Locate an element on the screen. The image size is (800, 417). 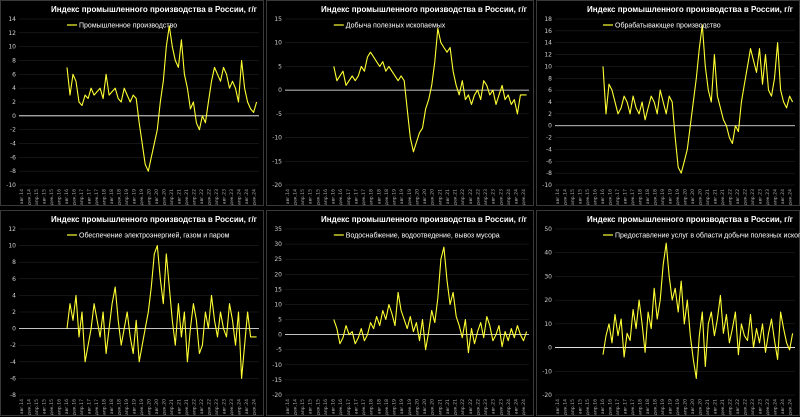
x-tick-label: авг.18 is located at coordinates (648, 406).